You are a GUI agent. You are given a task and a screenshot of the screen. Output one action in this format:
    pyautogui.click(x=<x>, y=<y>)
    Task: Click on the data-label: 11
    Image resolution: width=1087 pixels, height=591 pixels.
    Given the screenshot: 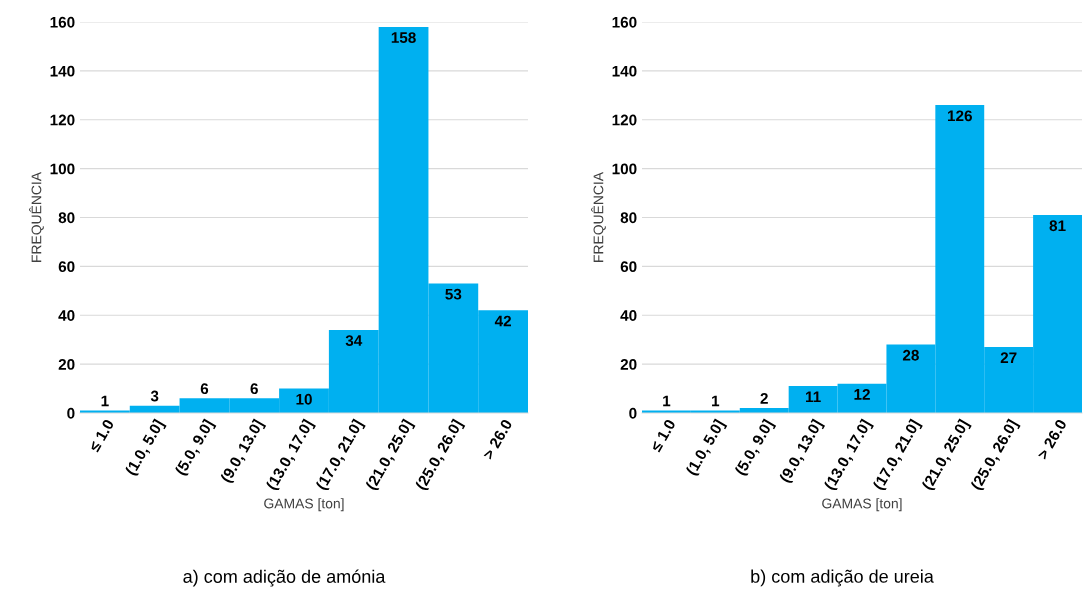 What is the action you would take?
    pyautogui.click(x=813, y=397)
    